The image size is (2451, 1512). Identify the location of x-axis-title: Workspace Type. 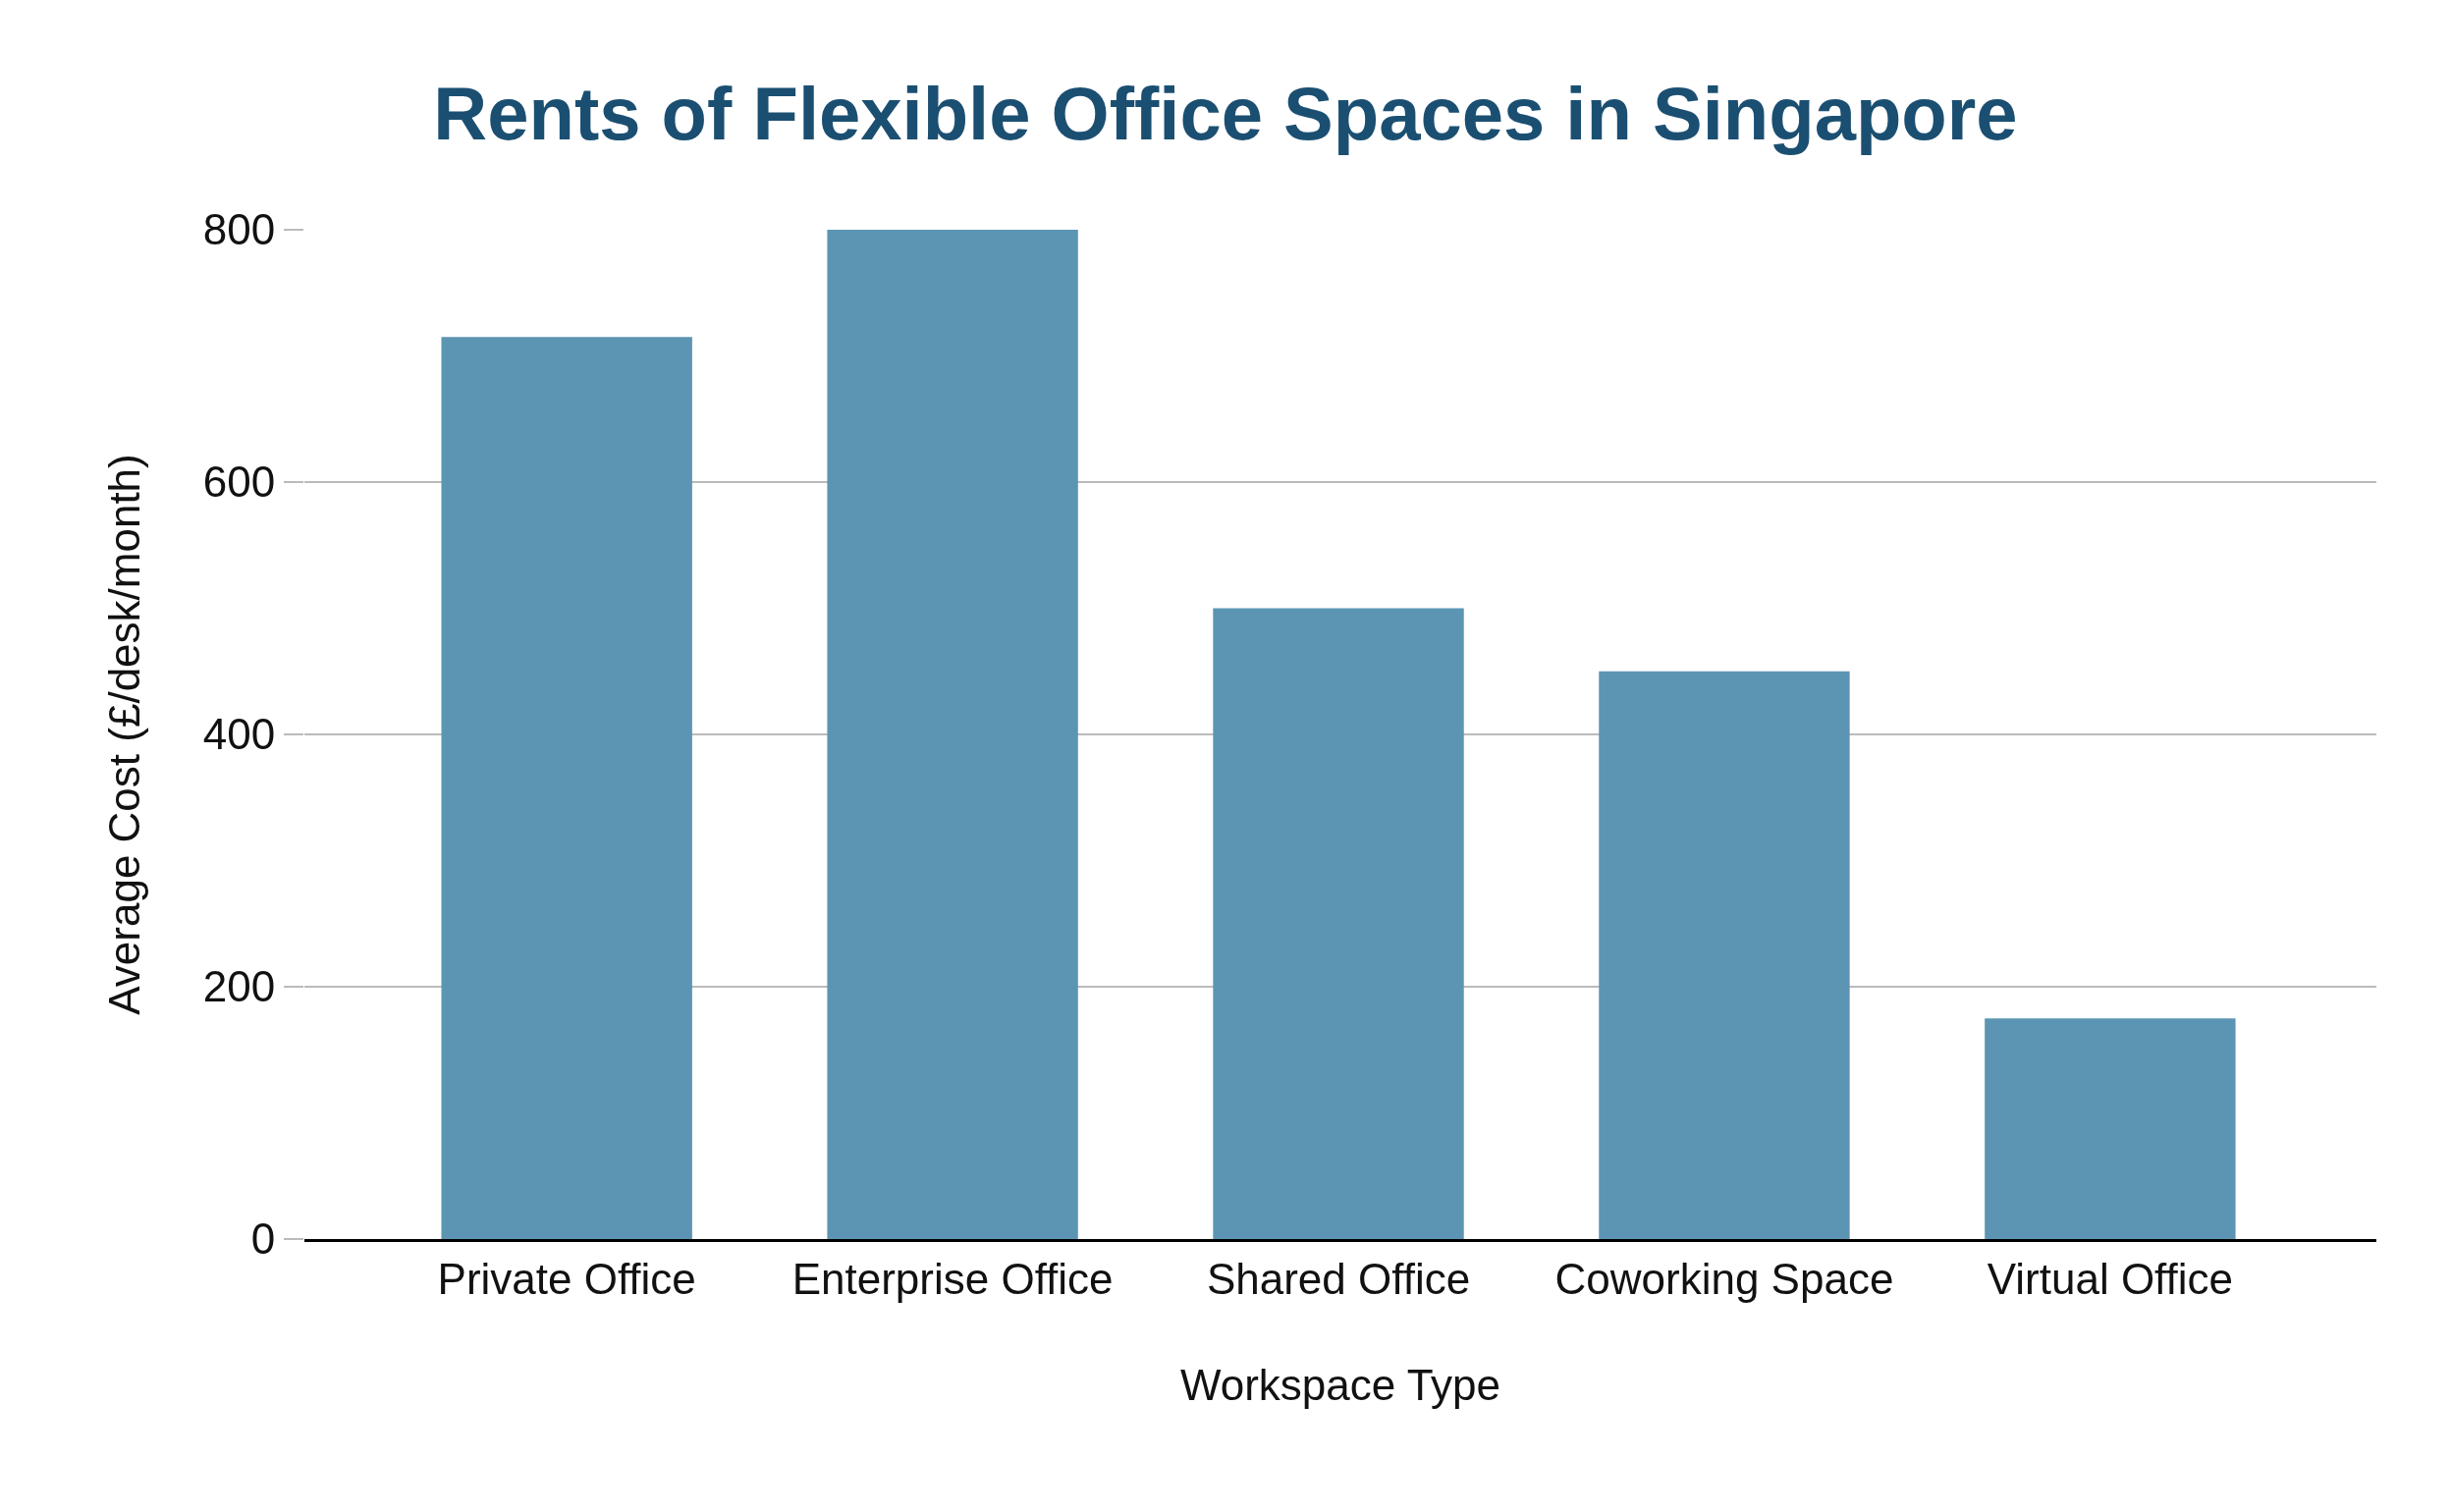
(1340, 1386).